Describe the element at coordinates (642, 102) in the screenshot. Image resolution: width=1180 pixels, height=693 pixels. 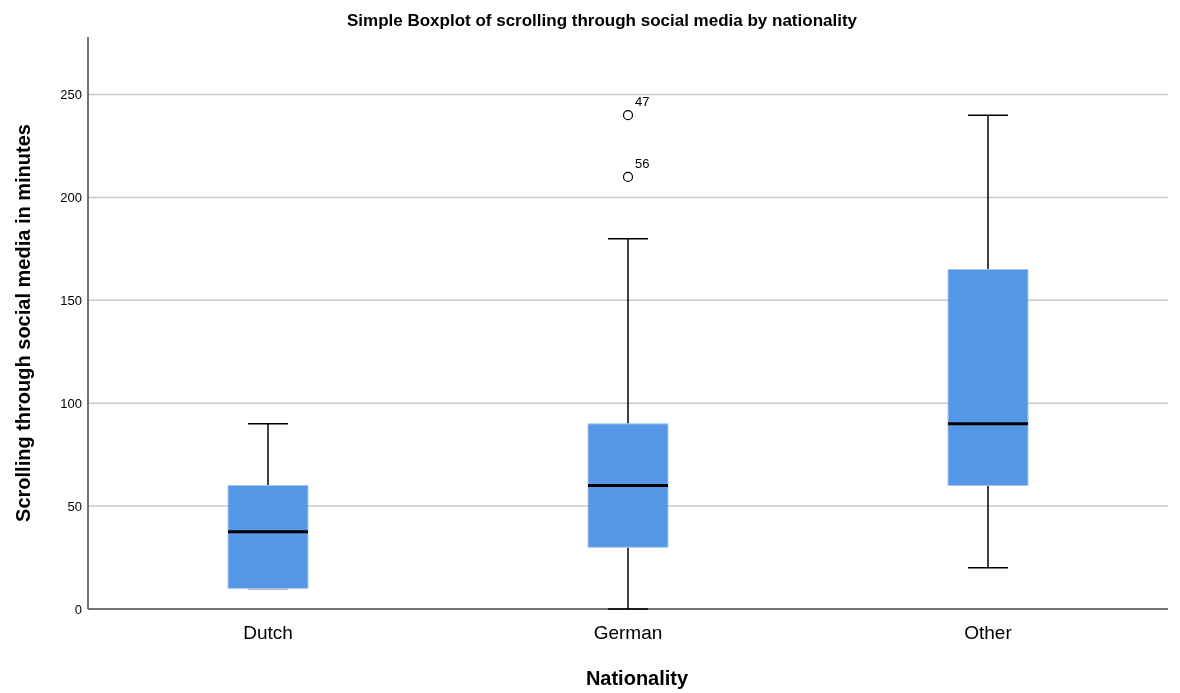
I see `annotation: 47` at that location.